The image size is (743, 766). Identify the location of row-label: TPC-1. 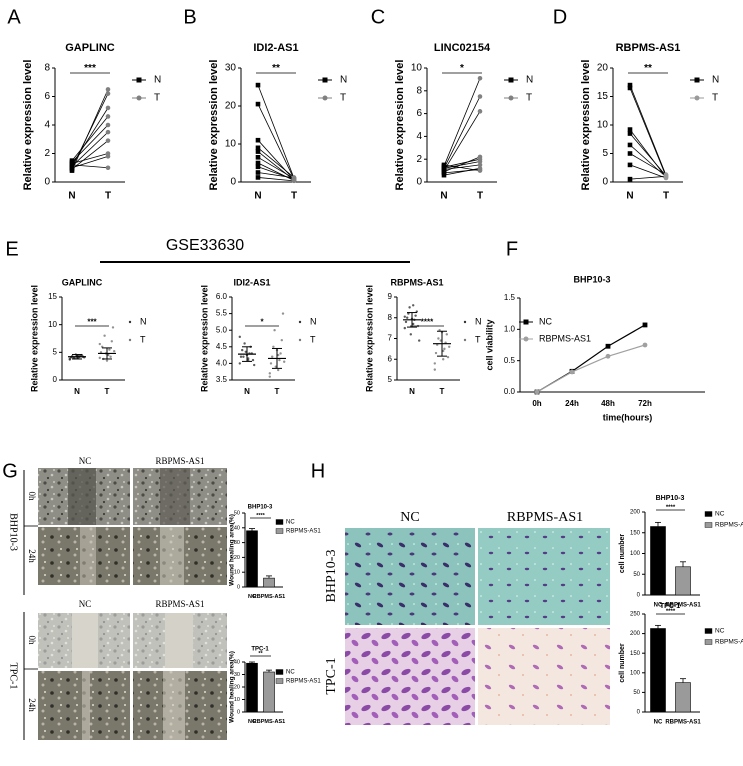
(13, 676).